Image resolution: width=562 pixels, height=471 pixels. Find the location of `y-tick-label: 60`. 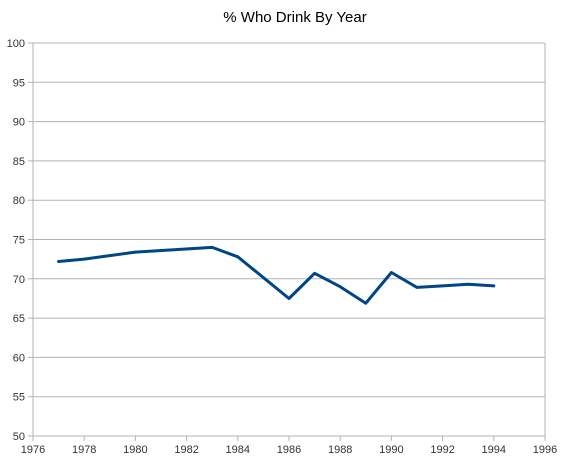

y-tick-label: 60 is located at coordinates (19, 358).